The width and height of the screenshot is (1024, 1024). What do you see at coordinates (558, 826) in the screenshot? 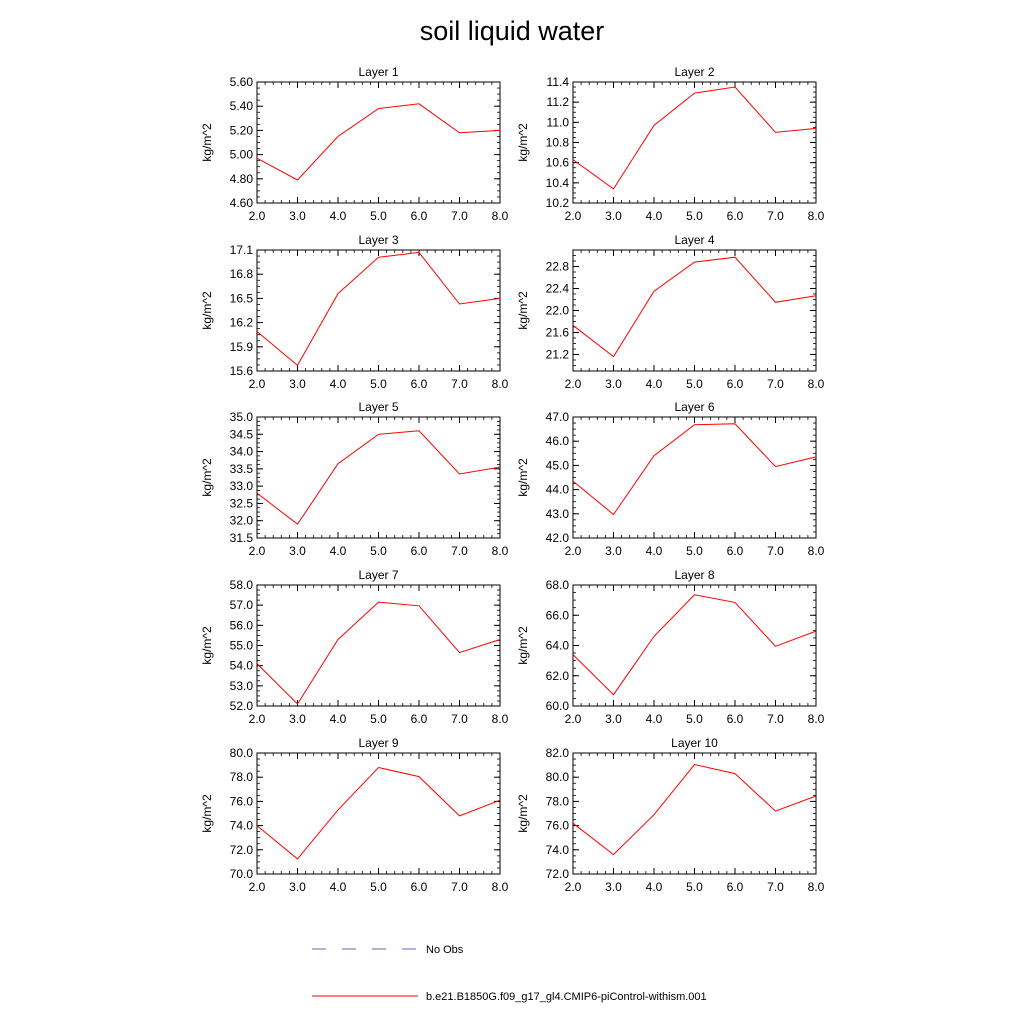
I see `y-tick-label: 76.0` at bounding box center [558, 826].